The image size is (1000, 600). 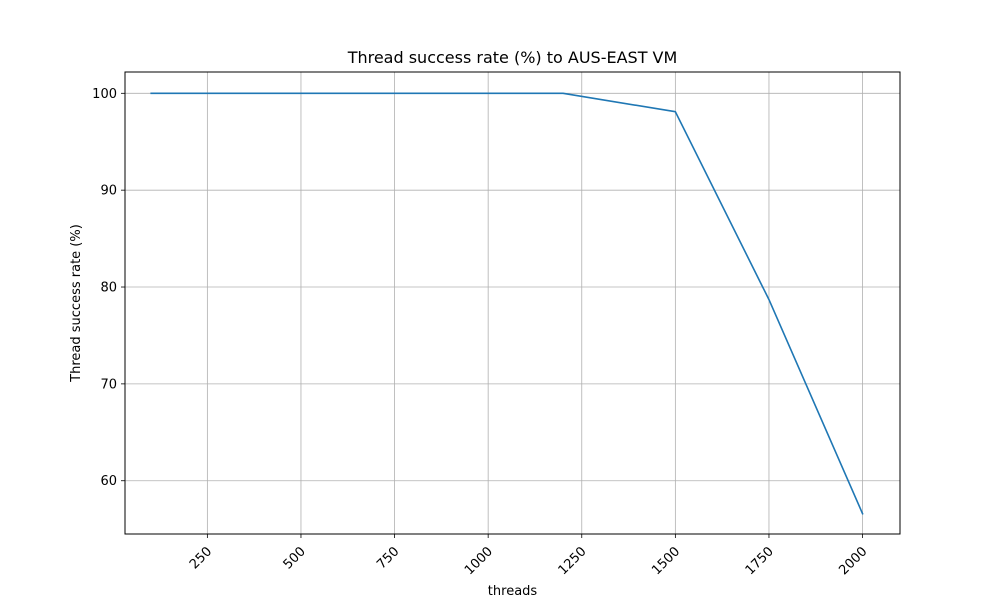 What do you see at coordinates (853, 561) in the screenshot?
I see `x-tick-label: 2000` at bounding box center [853, 561].